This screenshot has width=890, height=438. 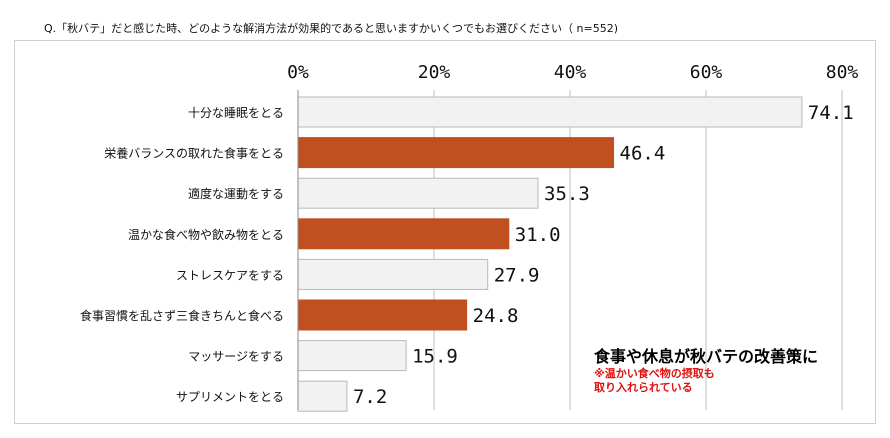 I want to click on tick-label: 60%, so click(x=706, y=72).